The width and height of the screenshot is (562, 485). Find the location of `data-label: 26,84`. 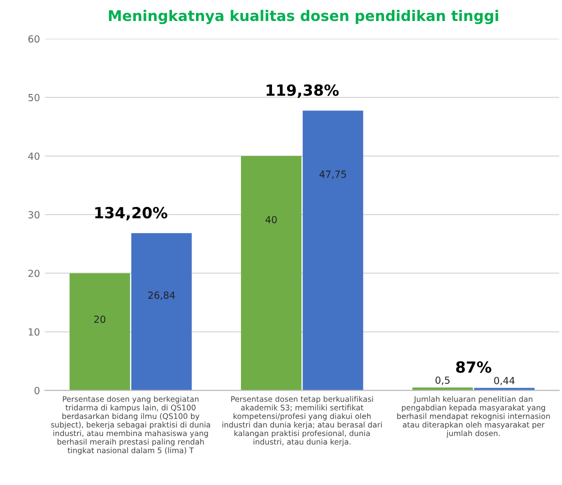

data-label: 26,84 is located at coordinates (161, 296).